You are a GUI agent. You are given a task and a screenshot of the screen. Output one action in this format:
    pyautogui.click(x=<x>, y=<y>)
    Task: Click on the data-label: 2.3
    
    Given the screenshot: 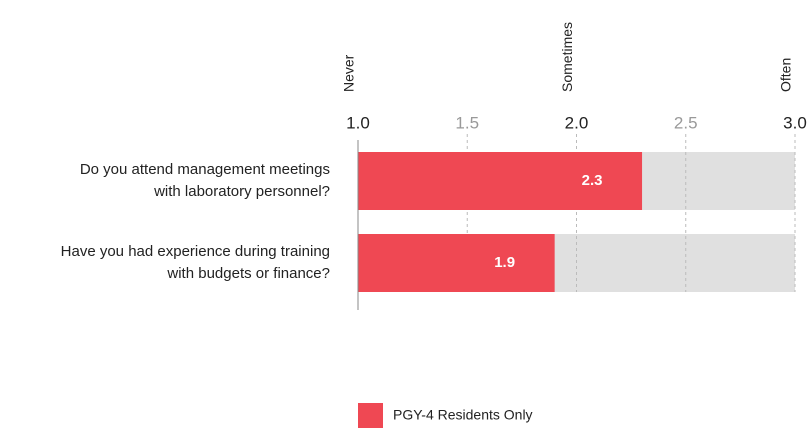 What is the action you would take?
    pyautogui.click(x=592, y=180)
    